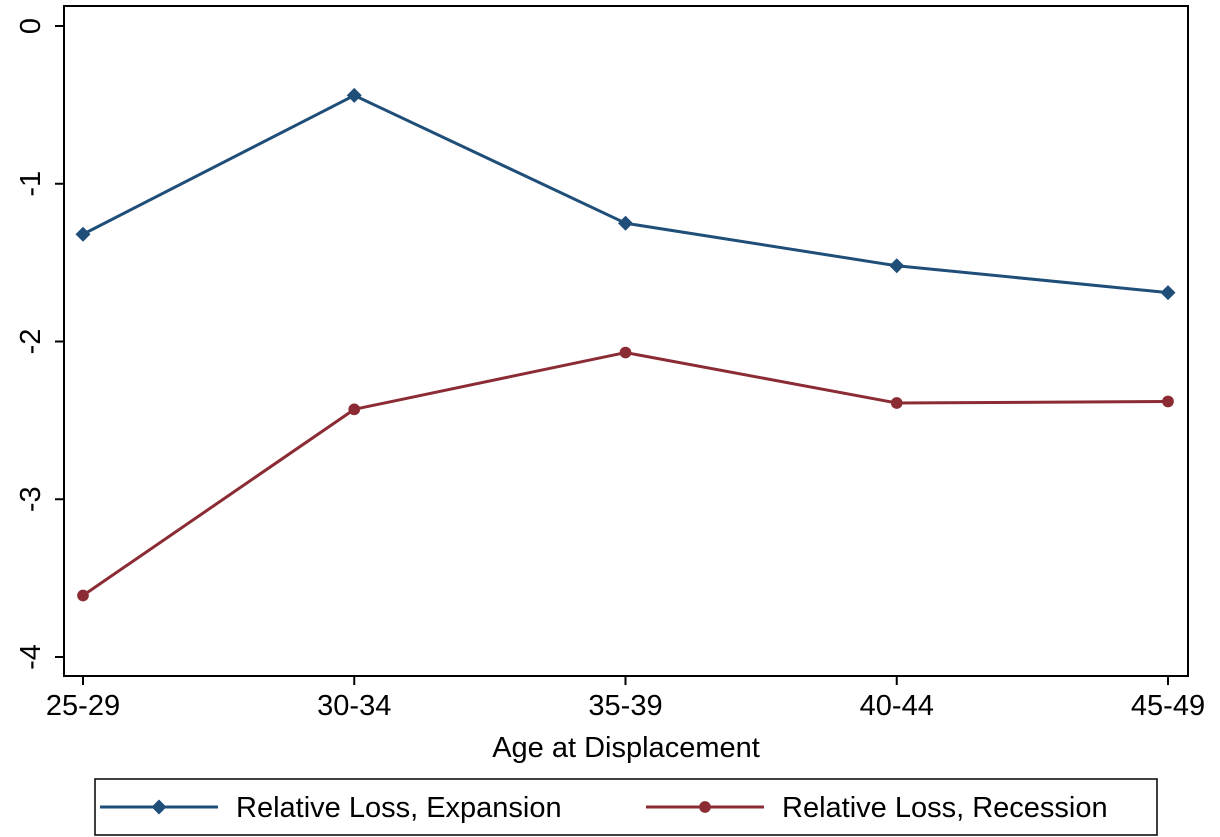 Image resolution: width=1220 pixels, height=837 pixels. I want to click on y-axis: 0 -1 -2 -3 -4, so click(39, 344).